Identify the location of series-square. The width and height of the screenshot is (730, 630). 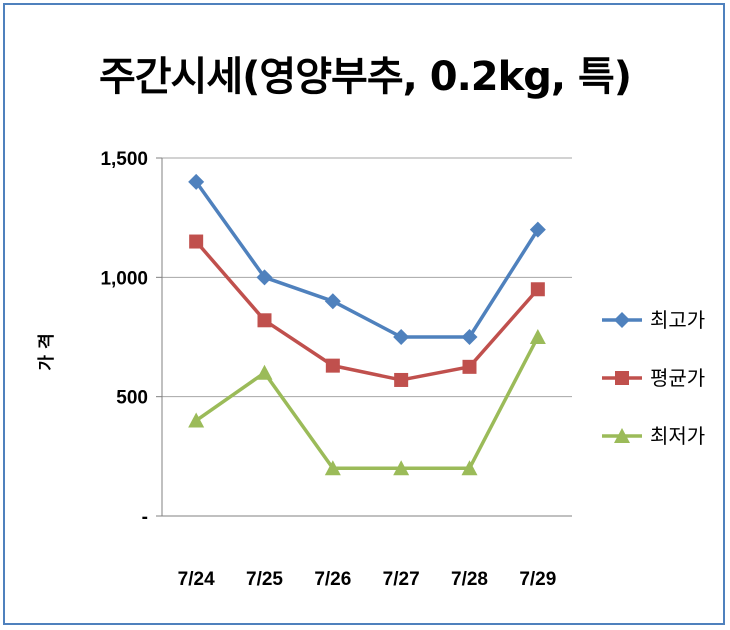
(367, 310).